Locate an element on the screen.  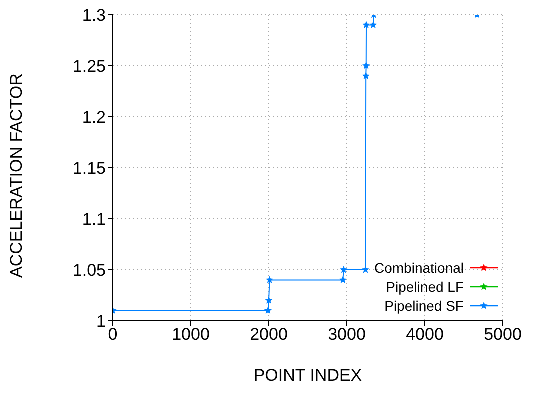
x-axis-title: POINT INDEX is located at coordinates (308, 375).